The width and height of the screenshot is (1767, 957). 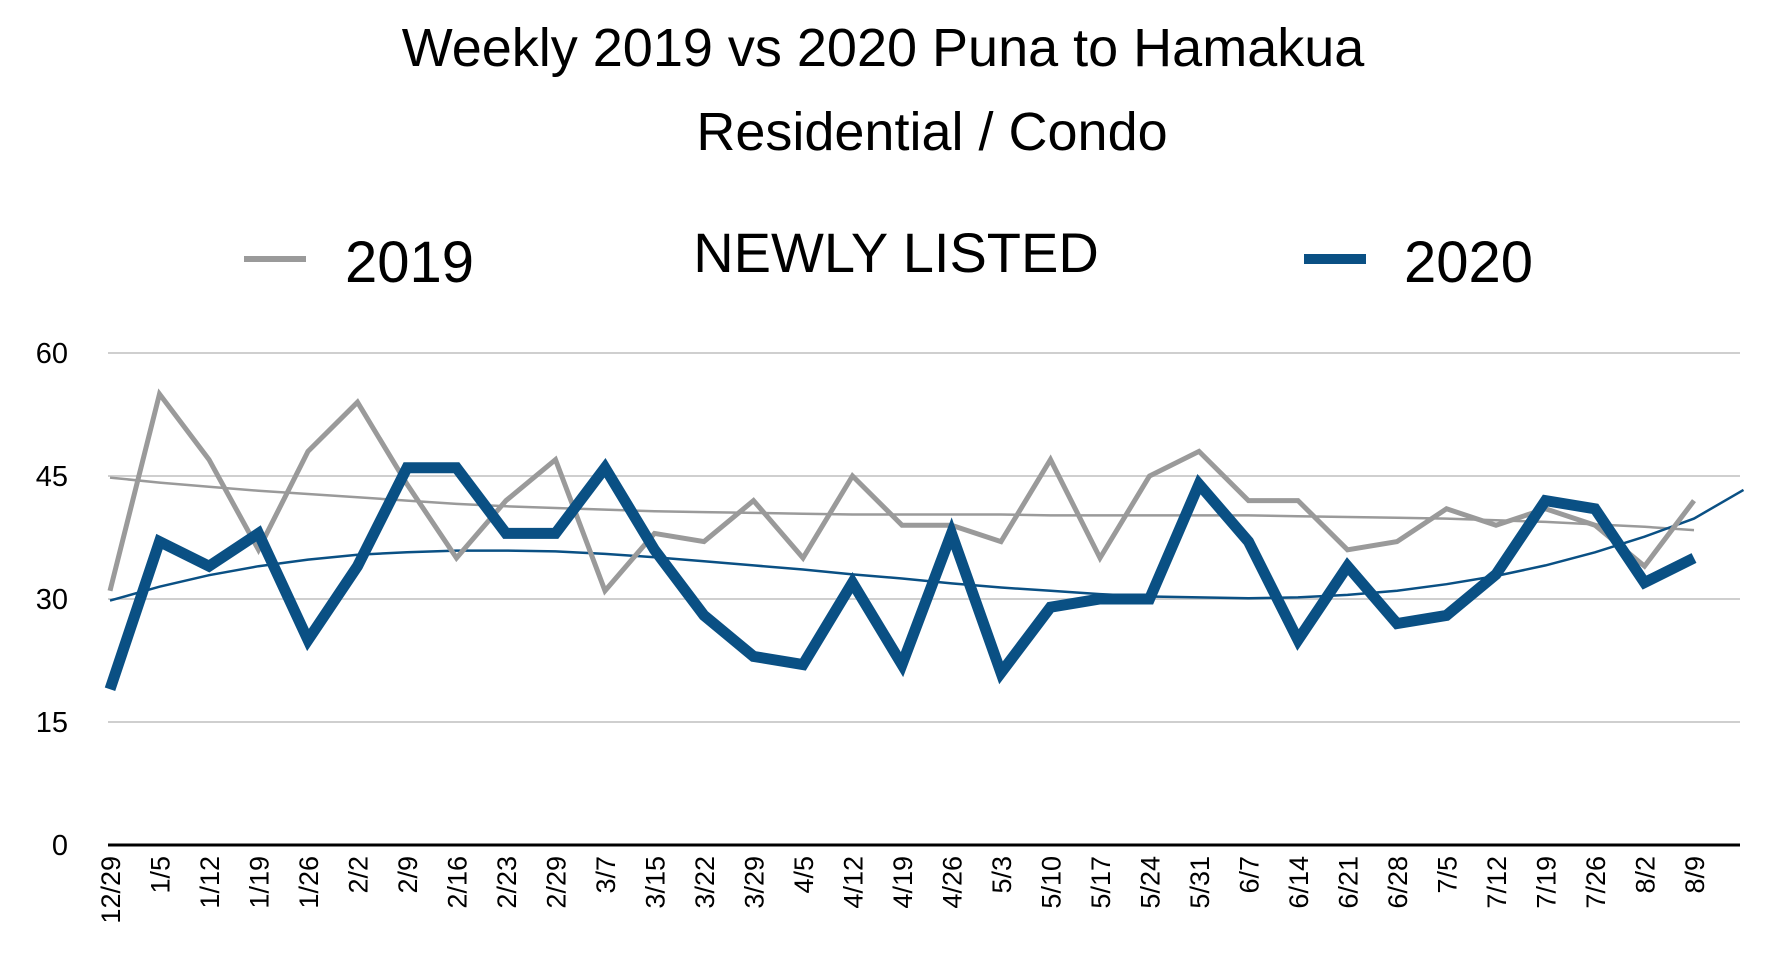 I want to click on legend-label-2019: 2019, so click(x=409, y=262).